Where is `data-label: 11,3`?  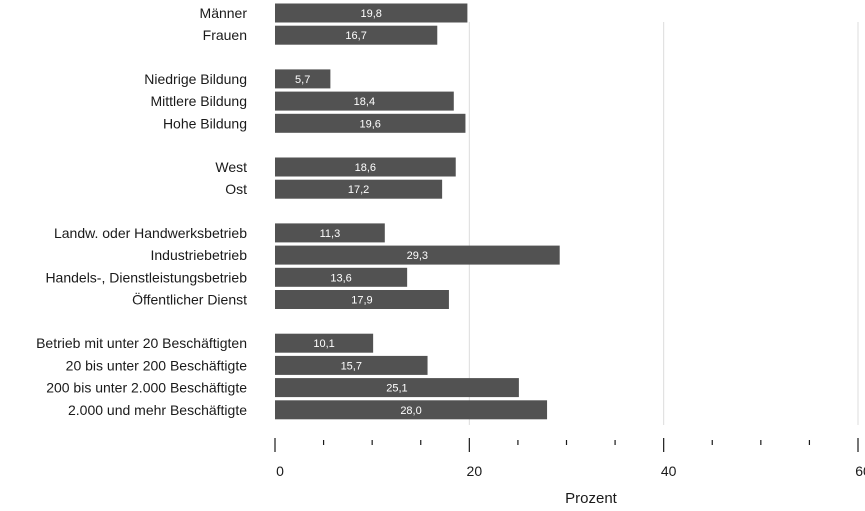
data-label: 11,3 is located at coordinates (330, 234).